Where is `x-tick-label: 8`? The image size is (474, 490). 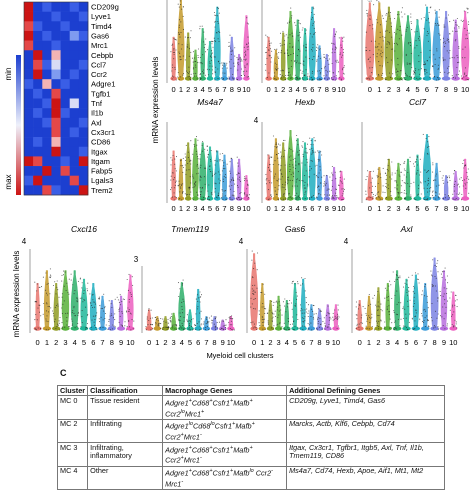 x-tick-label: 8 is located at coordinates (435, 342).